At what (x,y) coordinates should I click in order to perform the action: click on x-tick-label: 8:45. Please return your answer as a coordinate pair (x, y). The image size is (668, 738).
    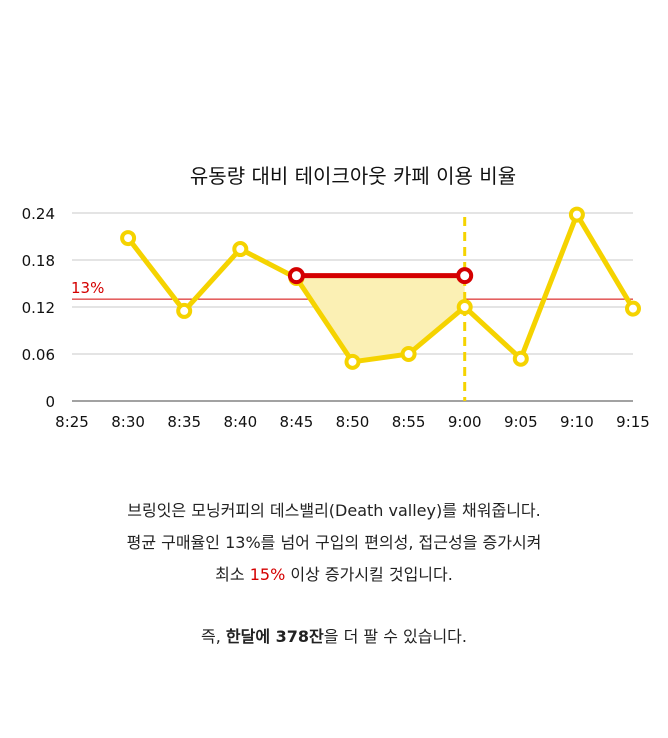
    Looking at the image, I should click on (297, 422).